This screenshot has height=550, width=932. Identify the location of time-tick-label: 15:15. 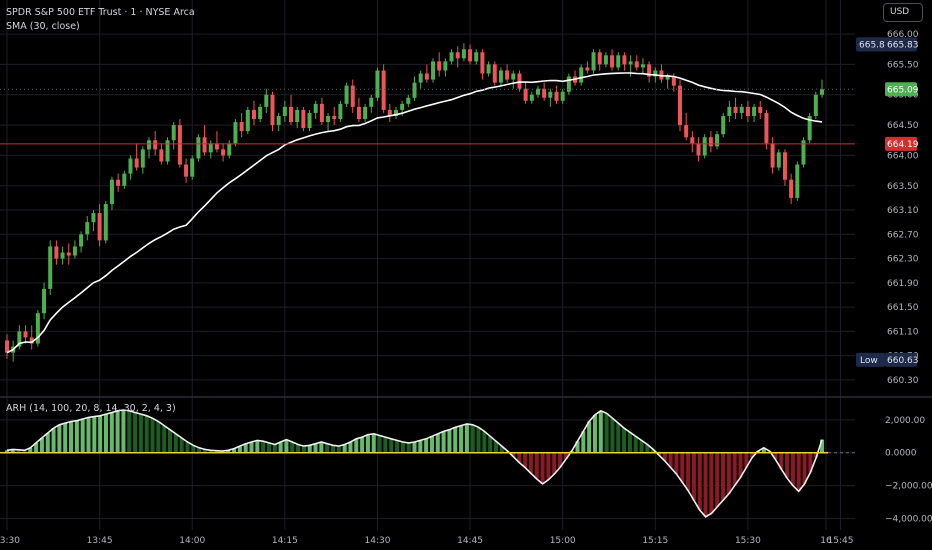
(655, 541).